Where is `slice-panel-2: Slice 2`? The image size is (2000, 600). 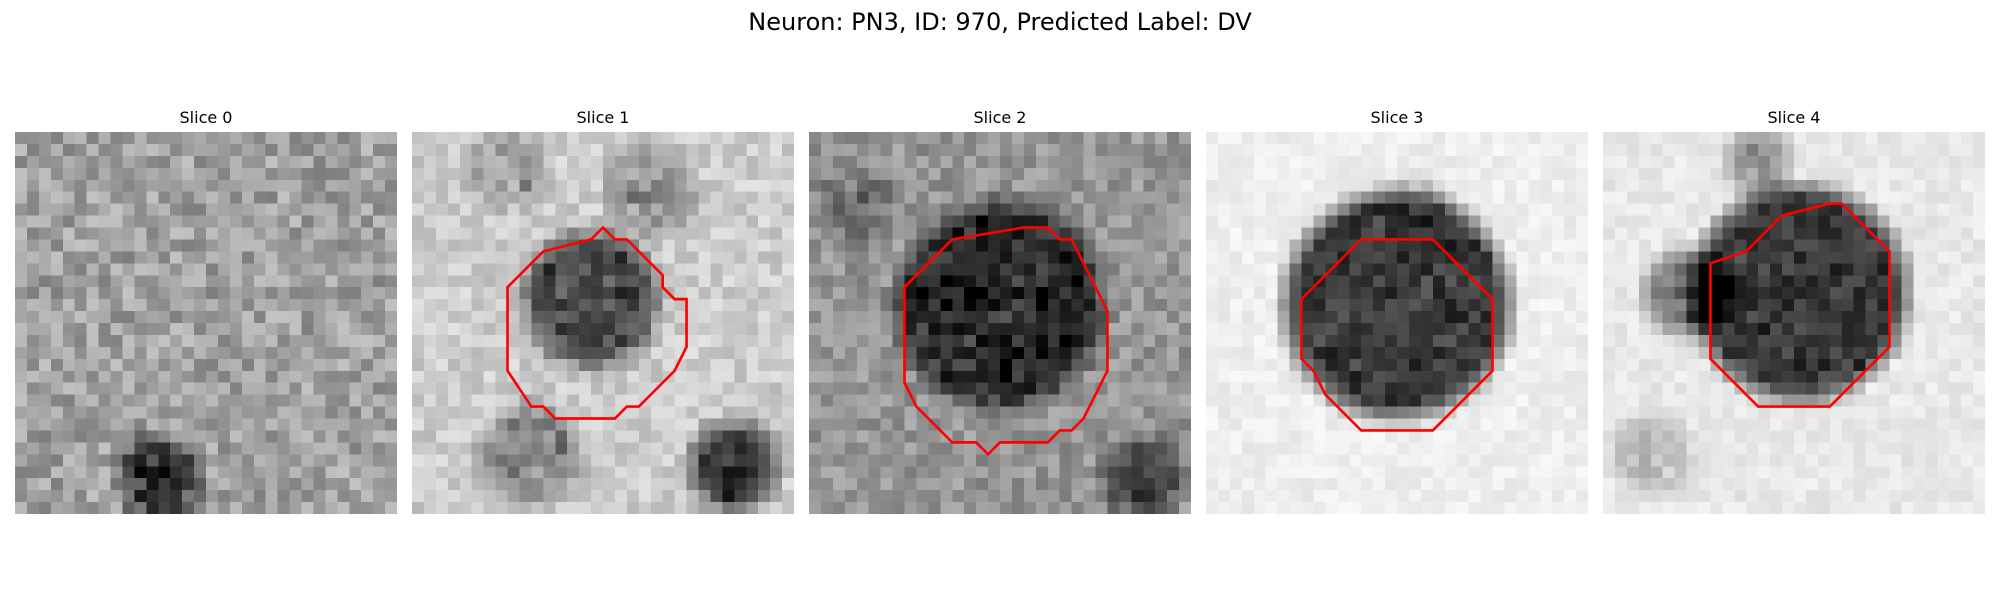
slice-panel-2: Slice 2 is located at coordinates (1000, 311).